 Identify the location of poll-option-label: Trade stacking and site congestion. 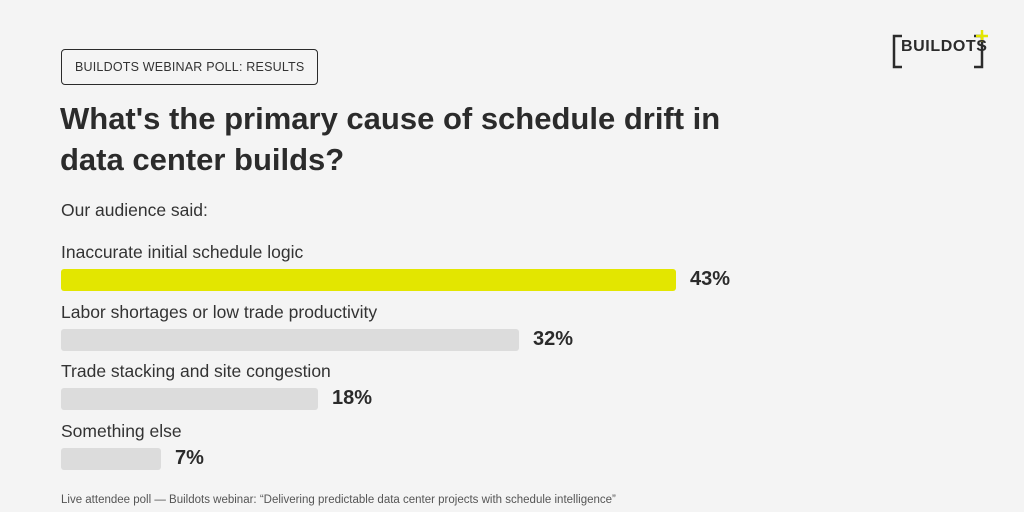
(196, 371).